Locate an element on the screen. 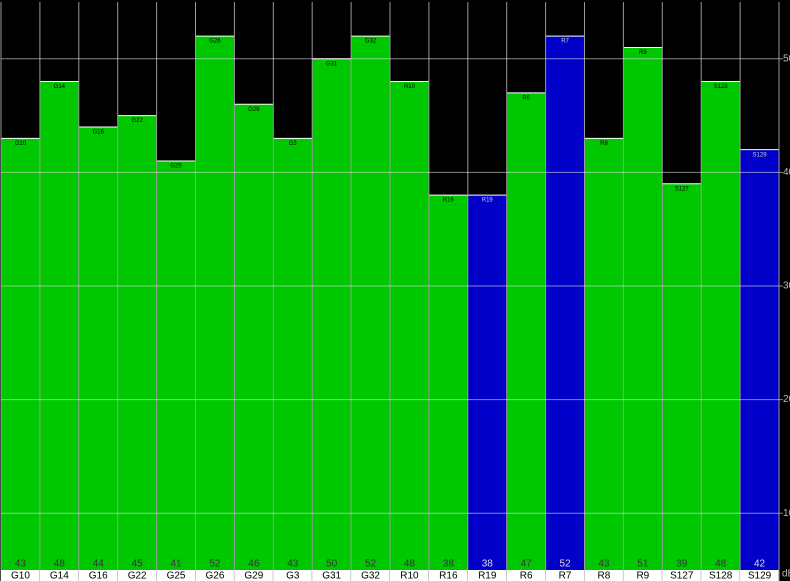 Image resolution: width=790 pixels, height=581 pixels. x-tick-label: S127 is located at coordinates (682, 576).